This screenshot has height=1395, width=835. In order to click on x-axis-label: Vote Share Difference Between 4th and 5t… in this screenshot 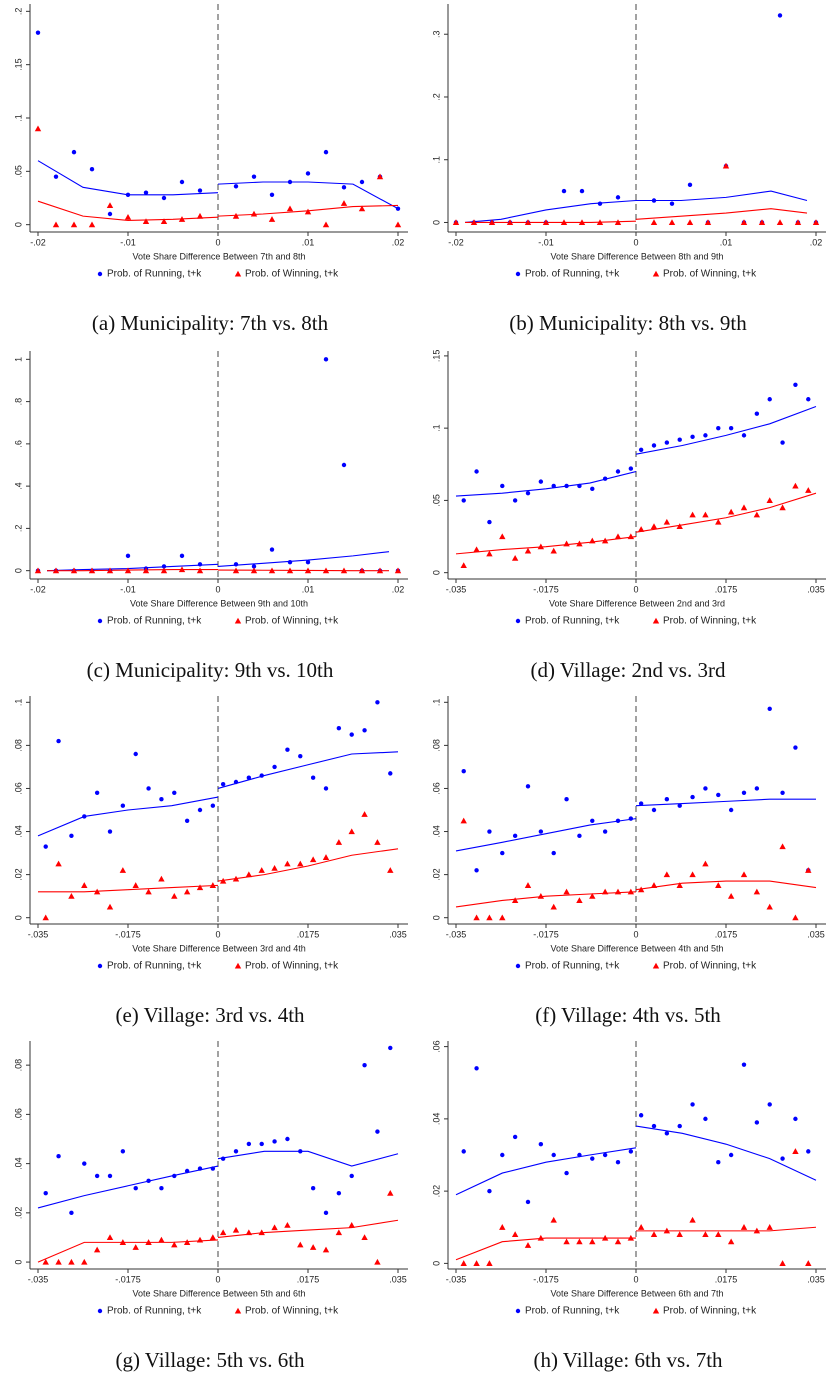, I will do `click(637, 948)`.